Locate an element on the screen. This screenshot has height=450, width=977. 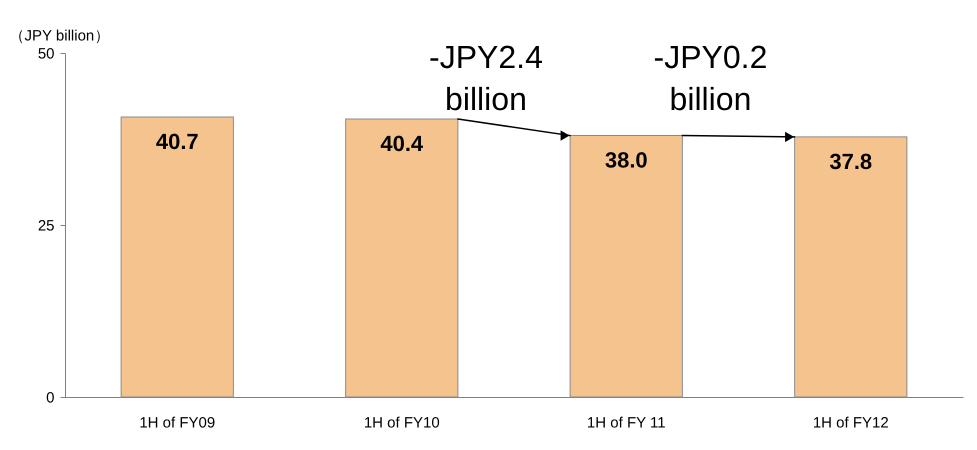
data-label: 37.8 is located at coordinates (850, 161).